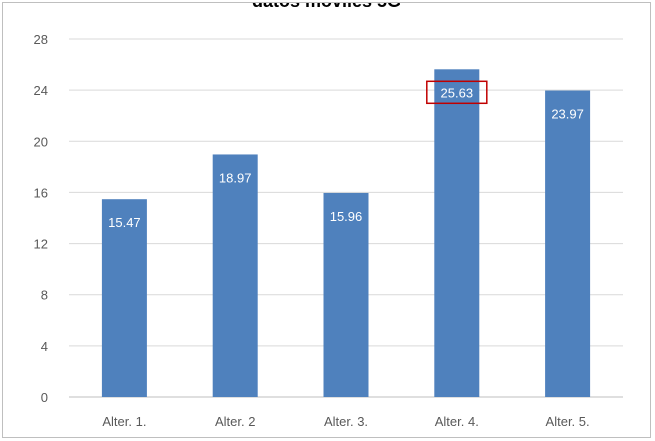 This screenshot has height=441, width=655. I want to click on y-tick-label: 8, so click(44, 295).